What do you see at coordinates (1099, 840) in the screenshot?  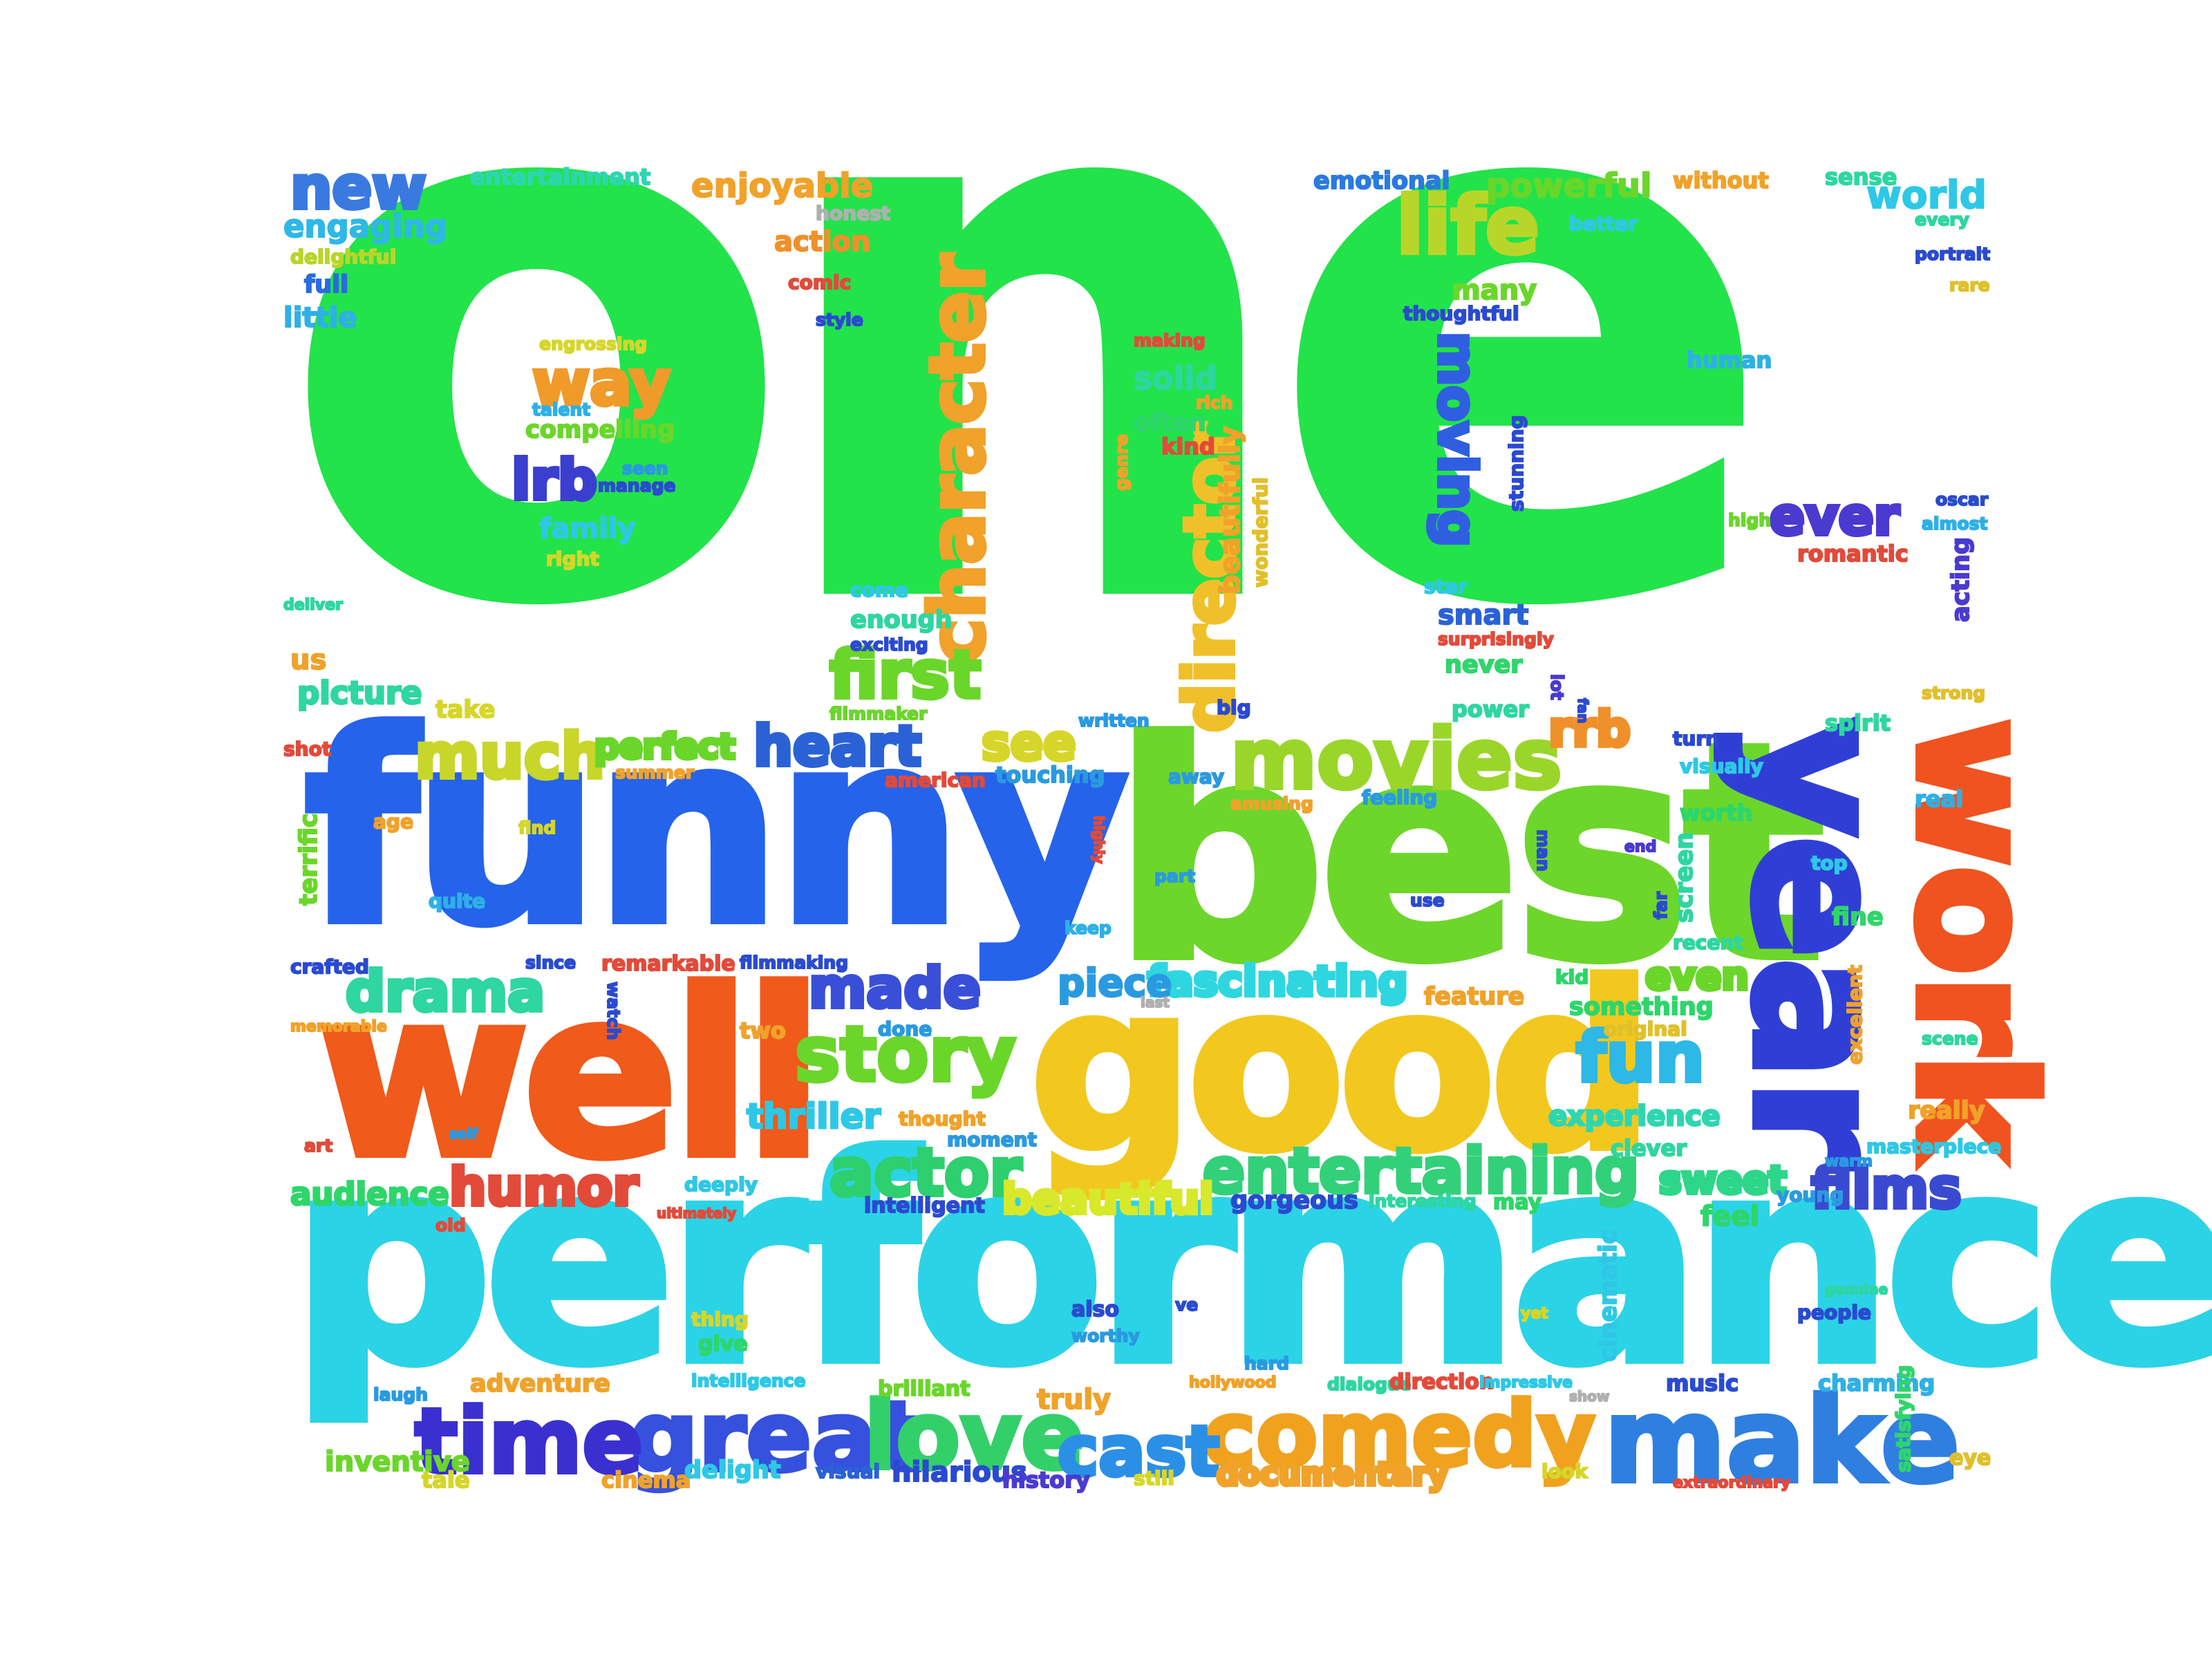 I see `word-highly: highly` at bounding box center [1099, 840].